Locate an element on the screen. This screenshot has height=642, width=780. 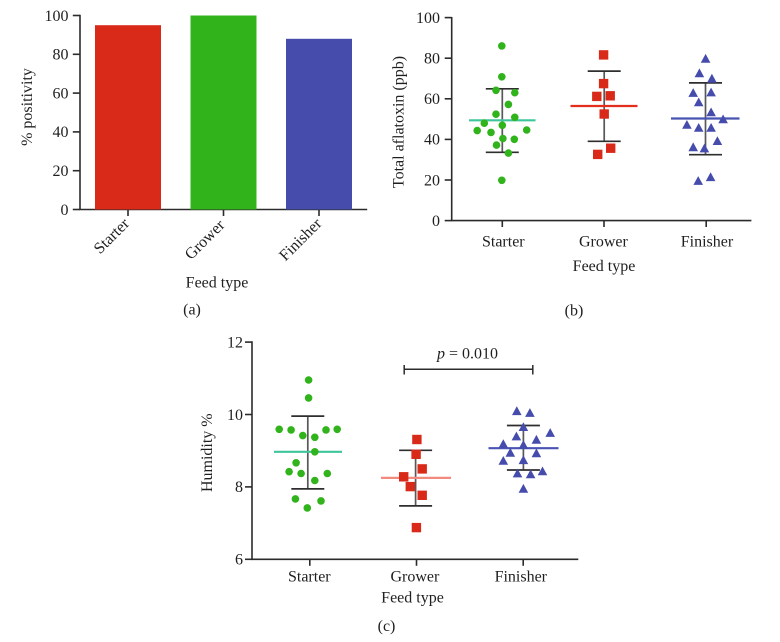
svg-text: 8 is located at coordinates (239, 487).